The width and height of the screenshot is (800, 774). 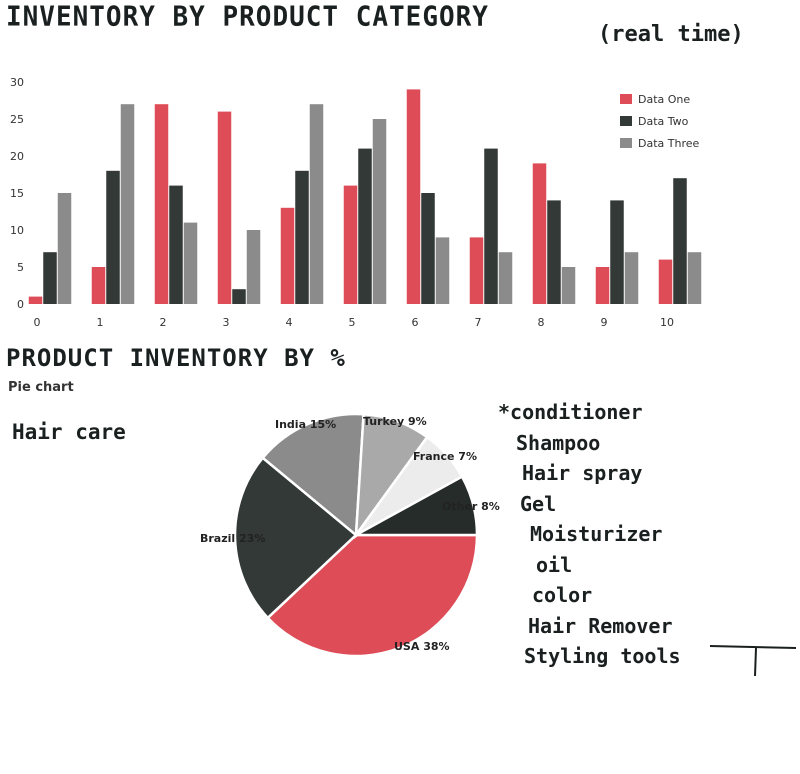 I want to click on x-tick-label: 5, so click(x=352, y=322).